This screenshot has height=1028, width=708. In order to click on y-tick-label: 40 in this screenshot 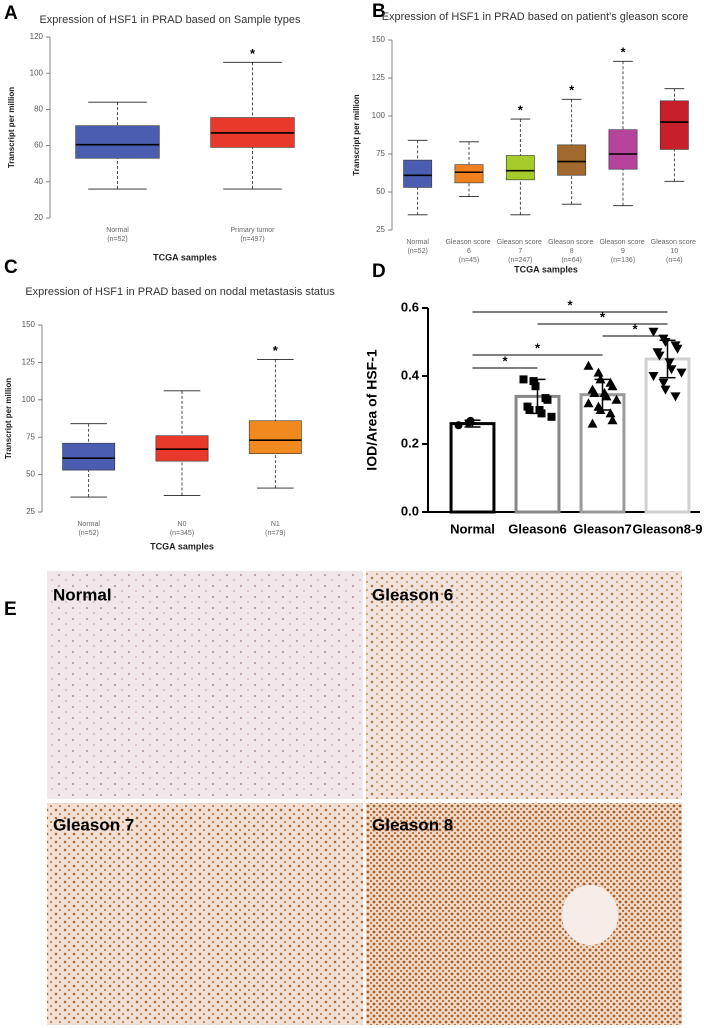, I will do `click(38, 181)`.